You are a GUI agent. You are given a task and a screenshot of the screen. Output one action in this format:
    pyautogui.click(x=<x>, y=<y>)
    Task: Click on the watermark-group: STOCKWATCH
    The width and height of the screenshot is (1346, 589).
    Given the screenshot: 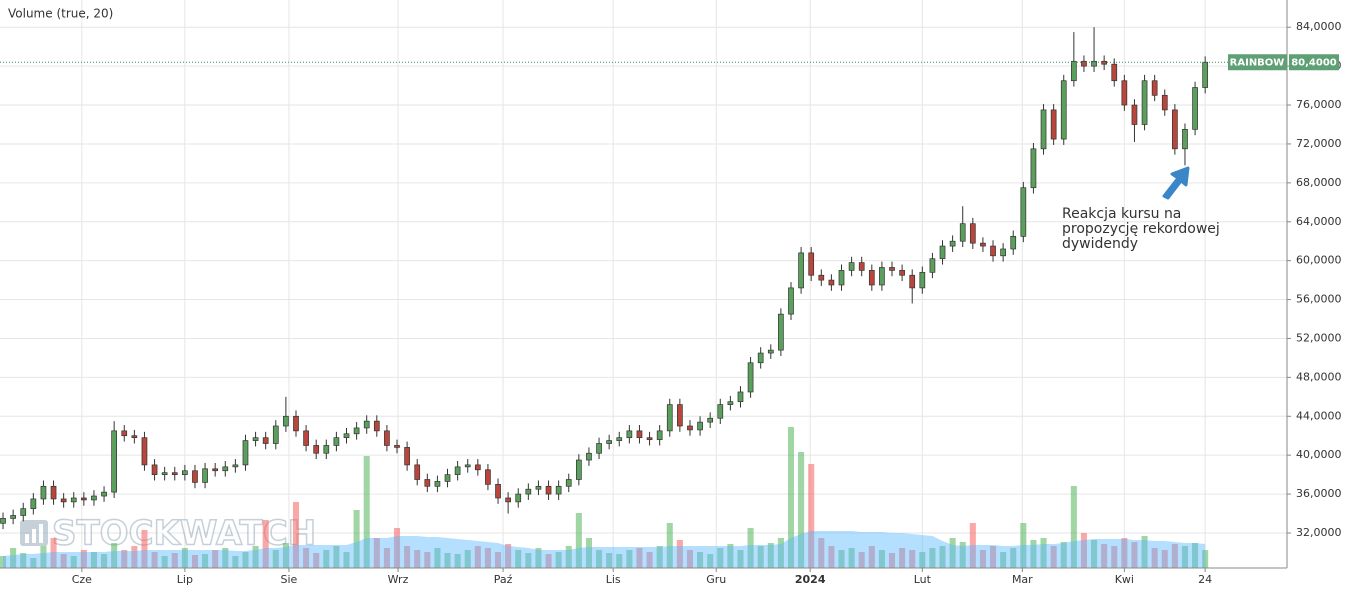 What is the action you would take?
    pyautogui.click(x=168, y=533)
    